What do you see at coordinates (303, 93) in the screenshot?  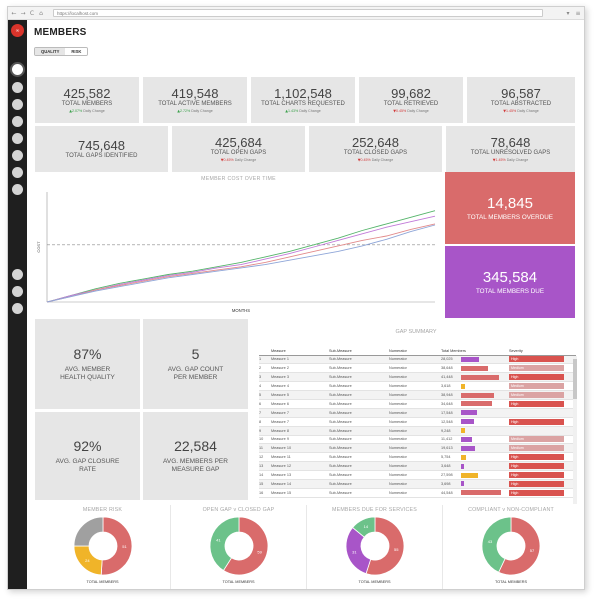 I see `kpi-value: 1,102,548` at bounding box center [303, 93].